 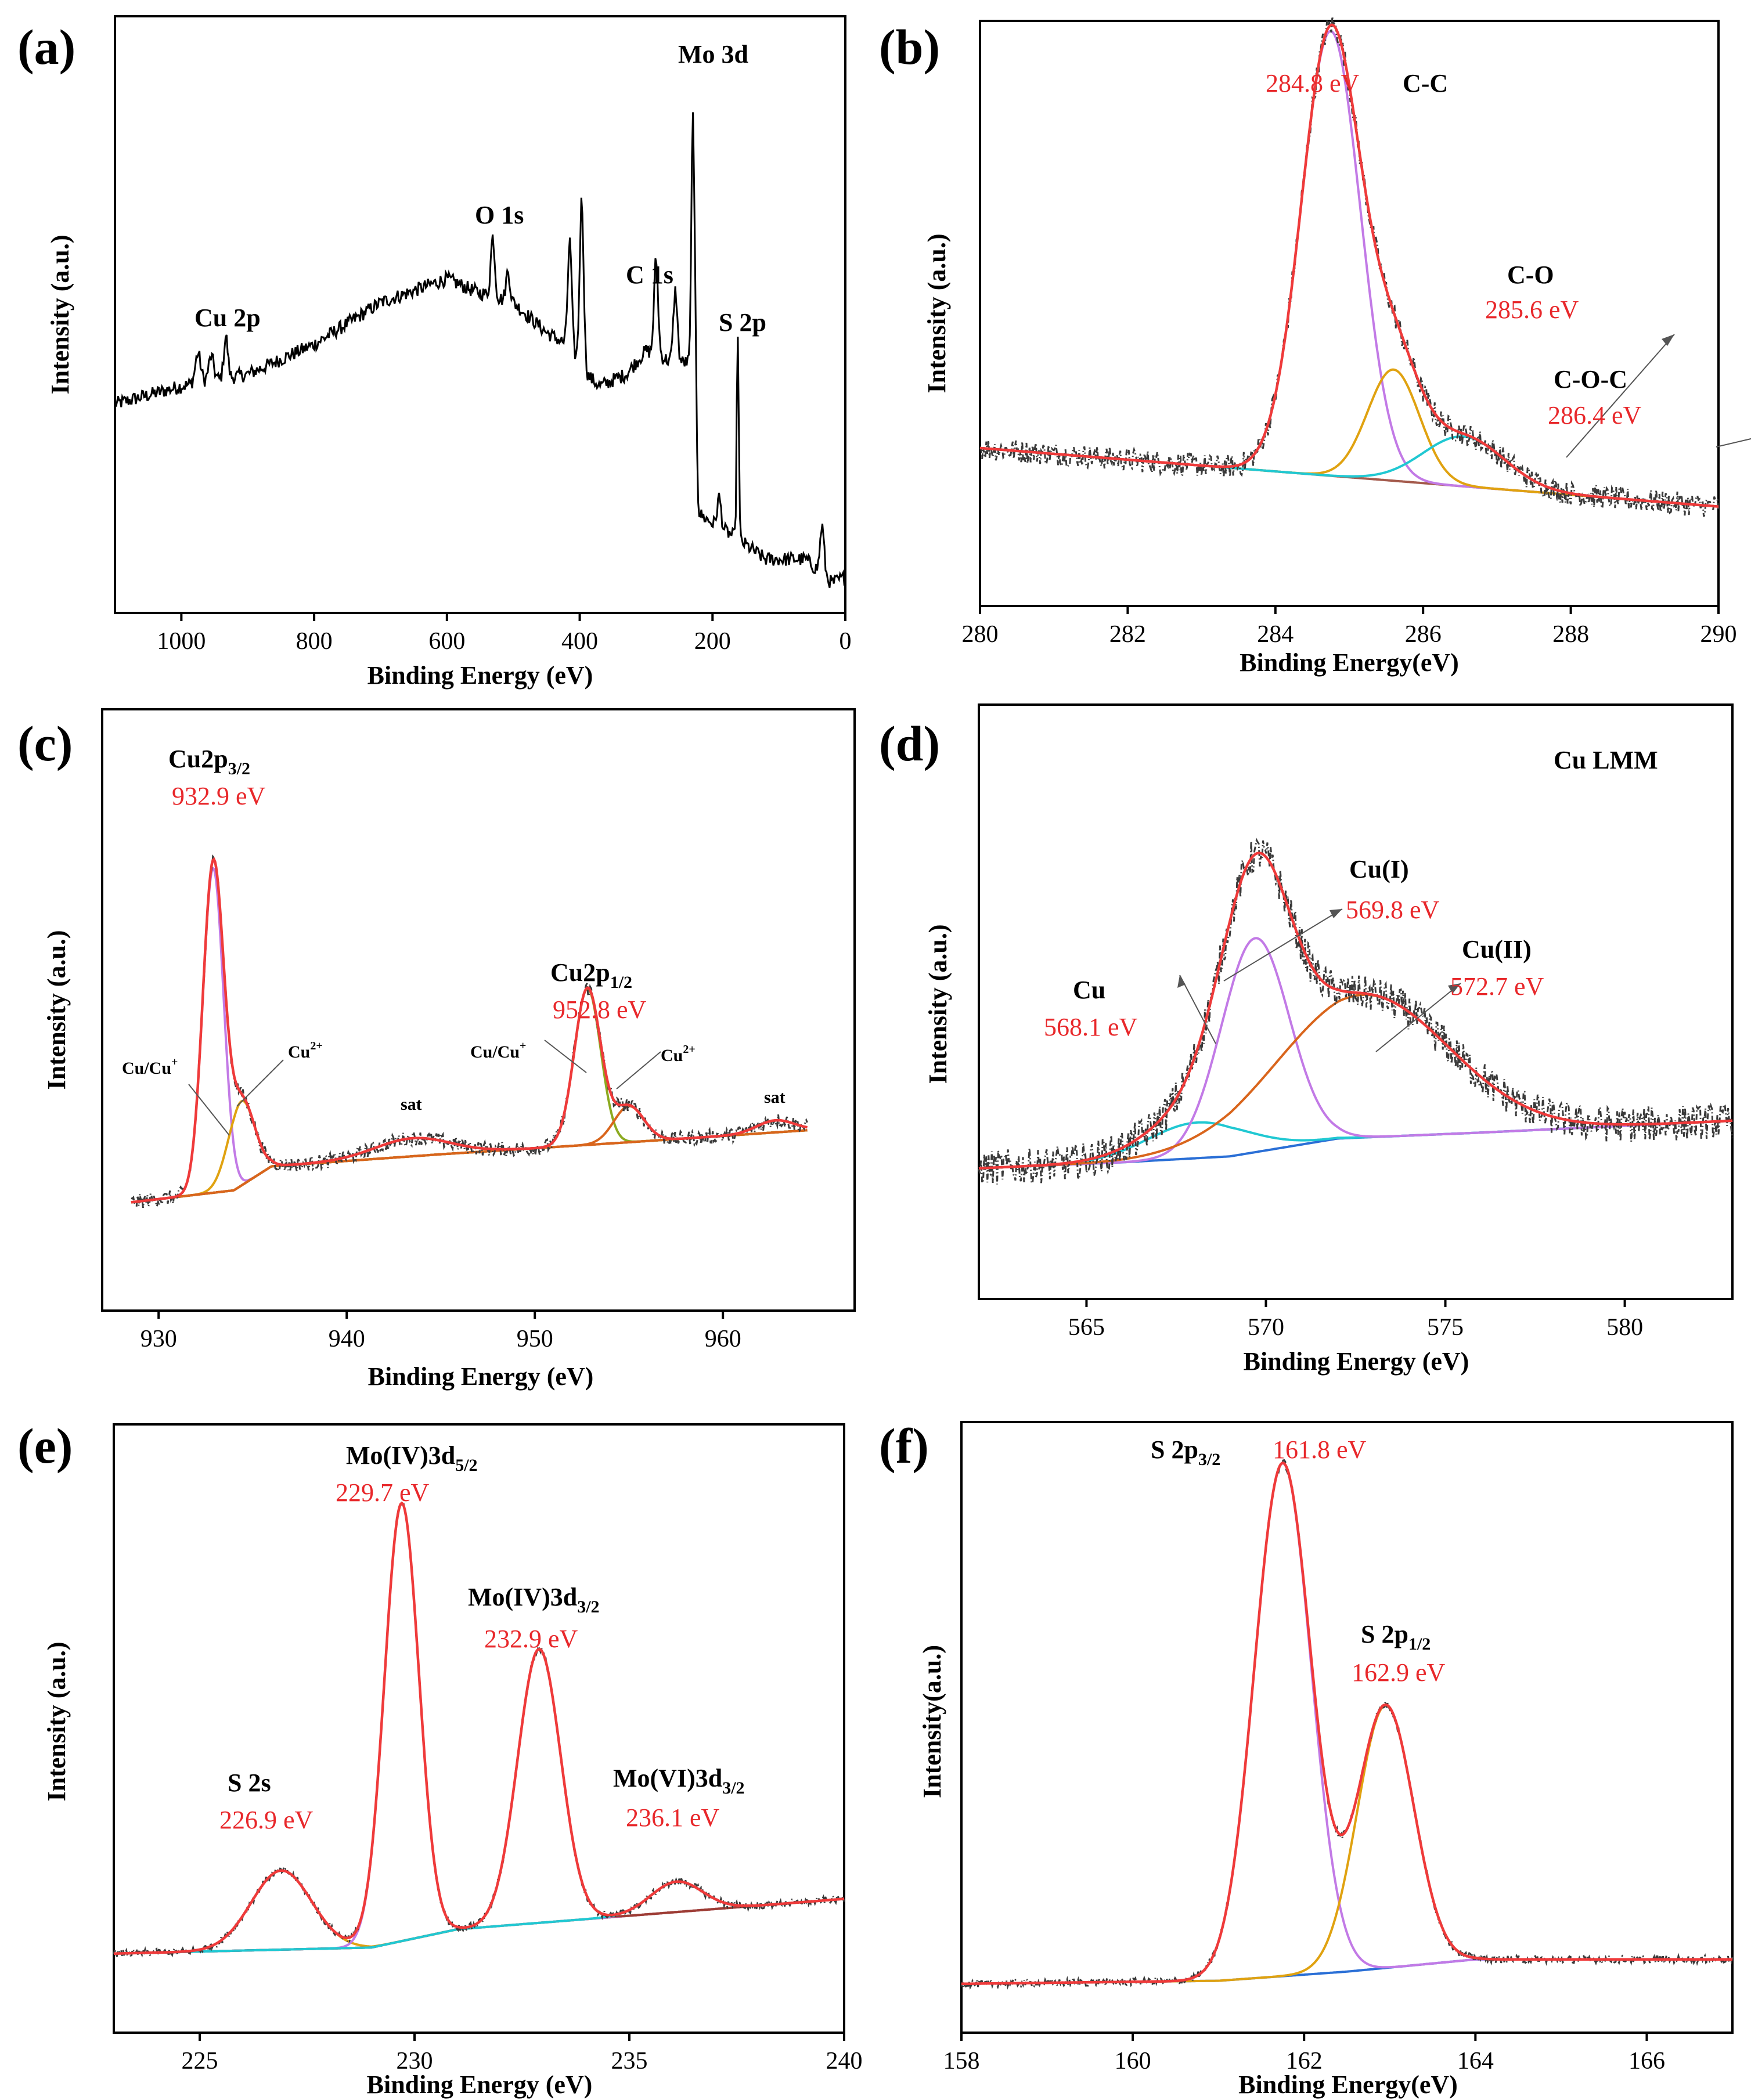 I want to click on x-axis-ticks: 1000 800 600 400 200 0, so click(x=504, y=634).